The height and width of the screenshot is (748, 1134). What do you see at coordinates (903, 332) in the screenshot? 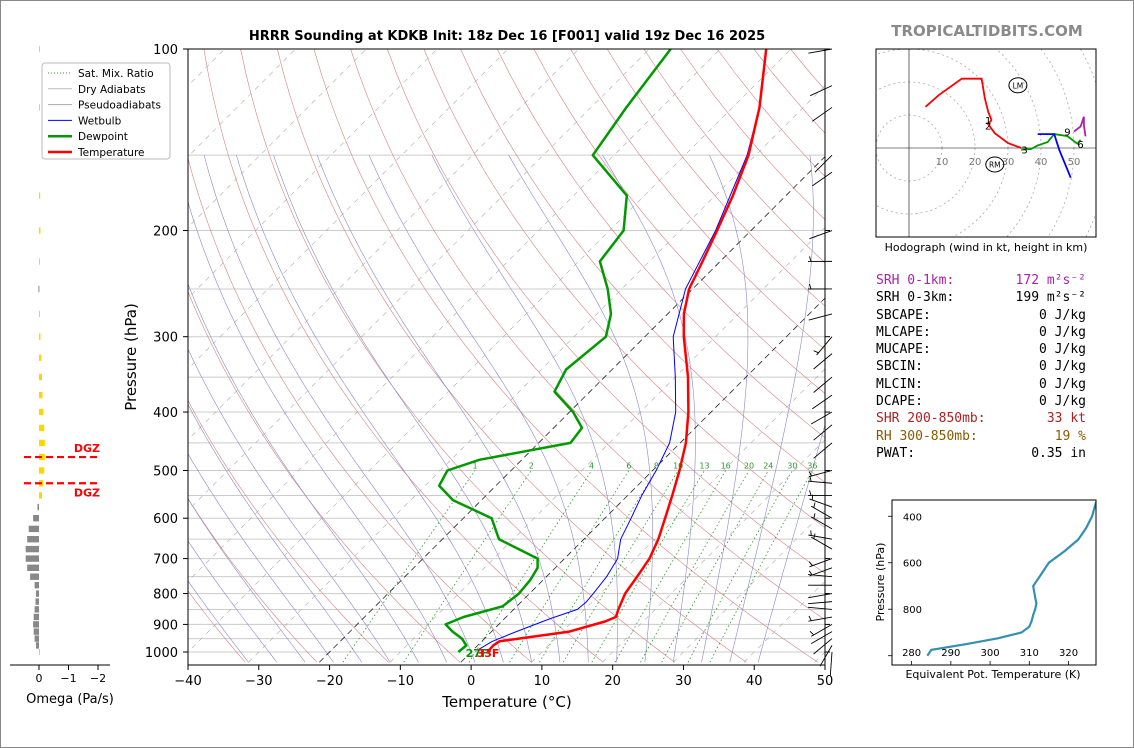
I see `stats-label: MLCAPE:` at bounding box center [903, 332].